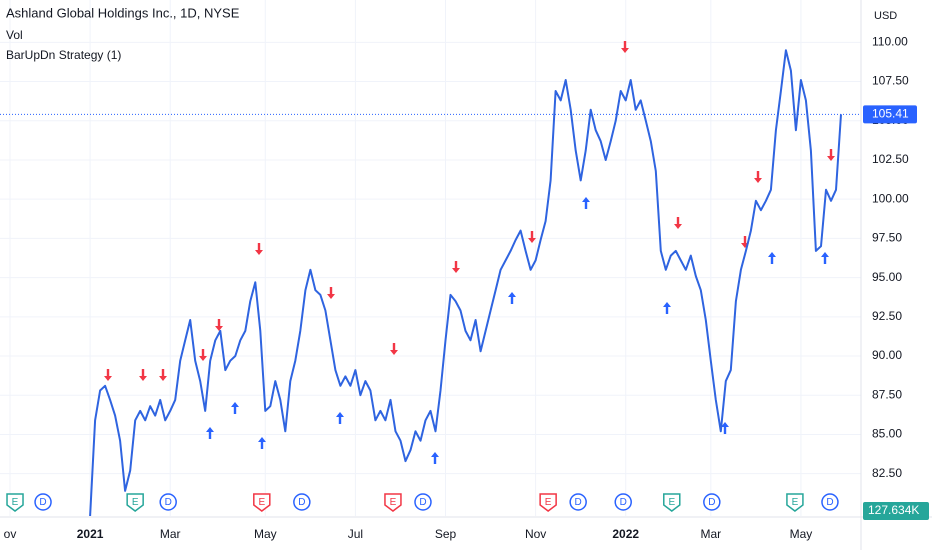 The height and width of the screenshot is (550, 932). Describe the element at coordinates (446, 534) in the screenshot. I see `x-tick-label: Sep` at that location.